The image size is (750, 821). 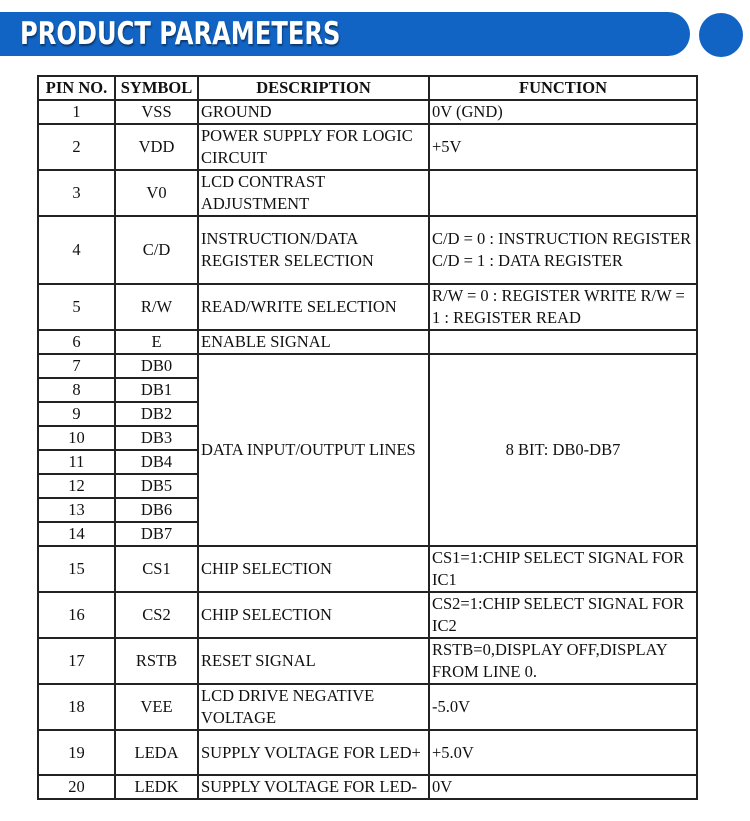 What do you see at coordinates (563, 112) in the screenshot?
I see `function-cell: 0V (GND)` at bounding box center [563, 112].